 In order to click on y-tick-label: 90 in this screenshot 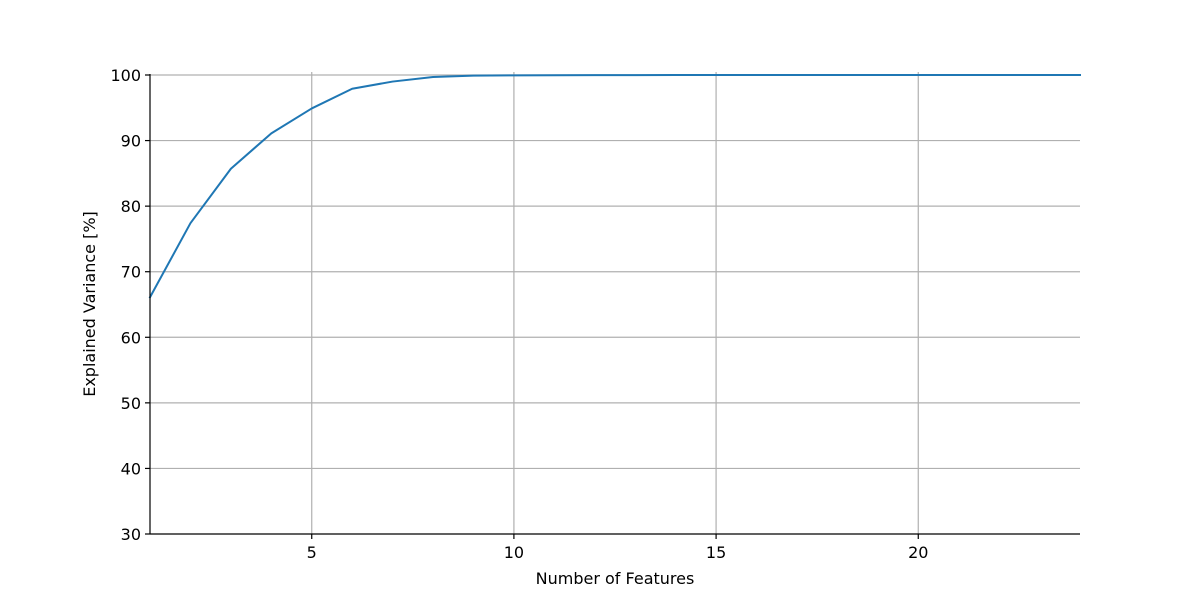, I will do `click(131, 141)`.